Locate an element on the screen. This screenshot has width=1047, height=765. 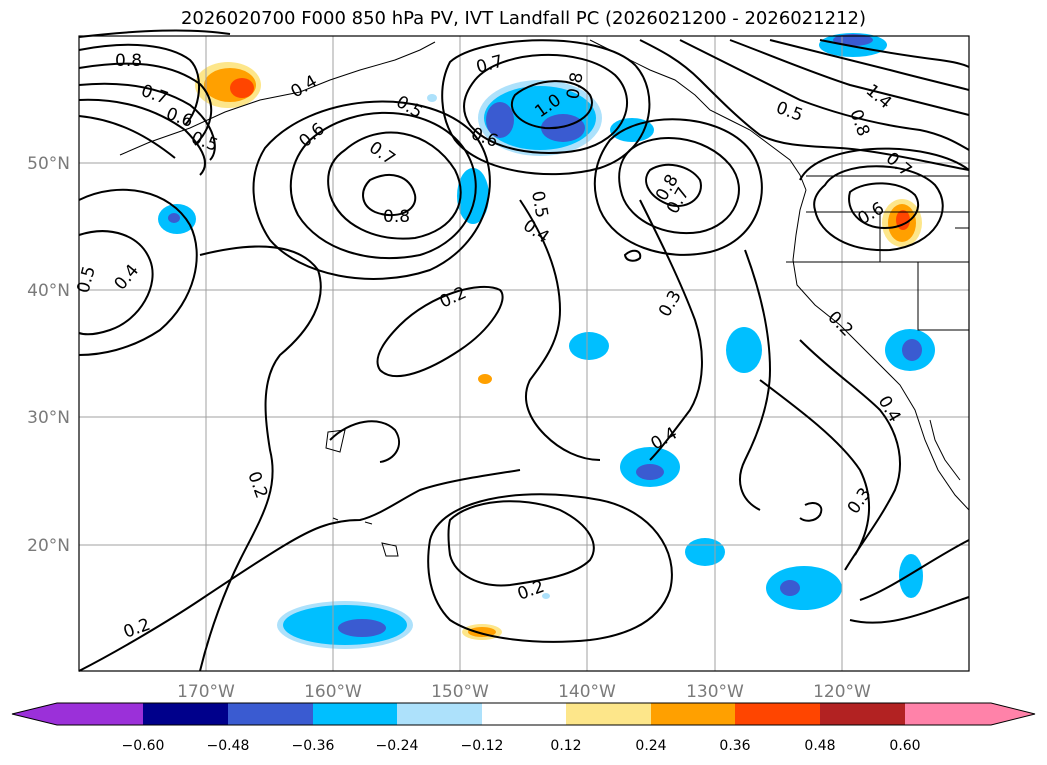
colorbar-tick-label: −0.60 is located at coordinates (143, 746).